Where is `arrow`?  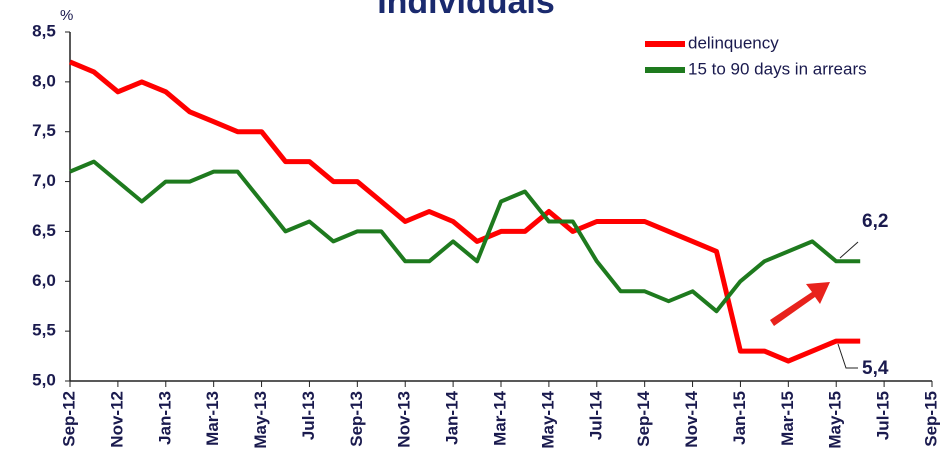
arrow is located at coordinates (800, 304).